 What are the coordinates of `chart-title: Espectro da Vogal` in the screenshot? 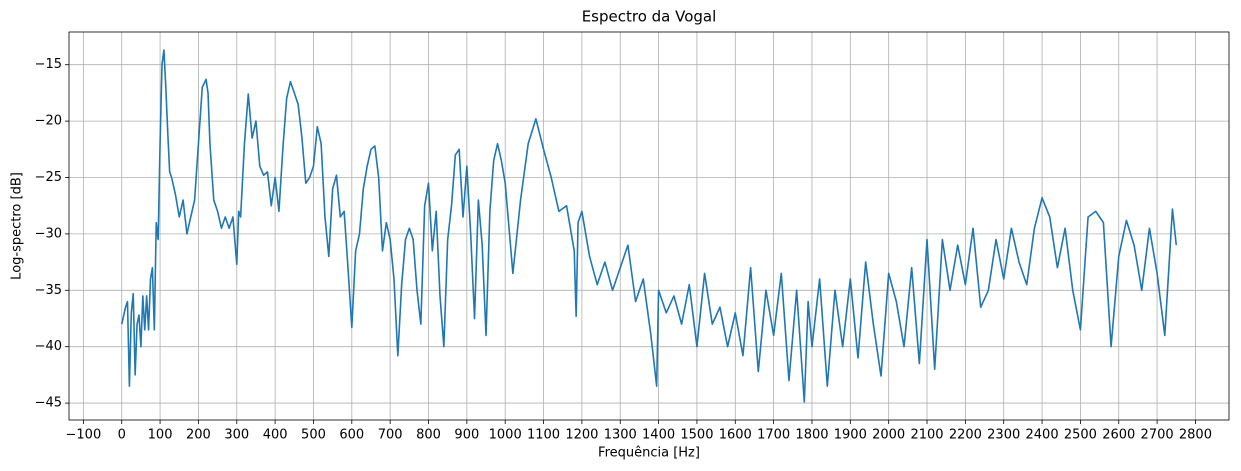 It's located at (649, 17).